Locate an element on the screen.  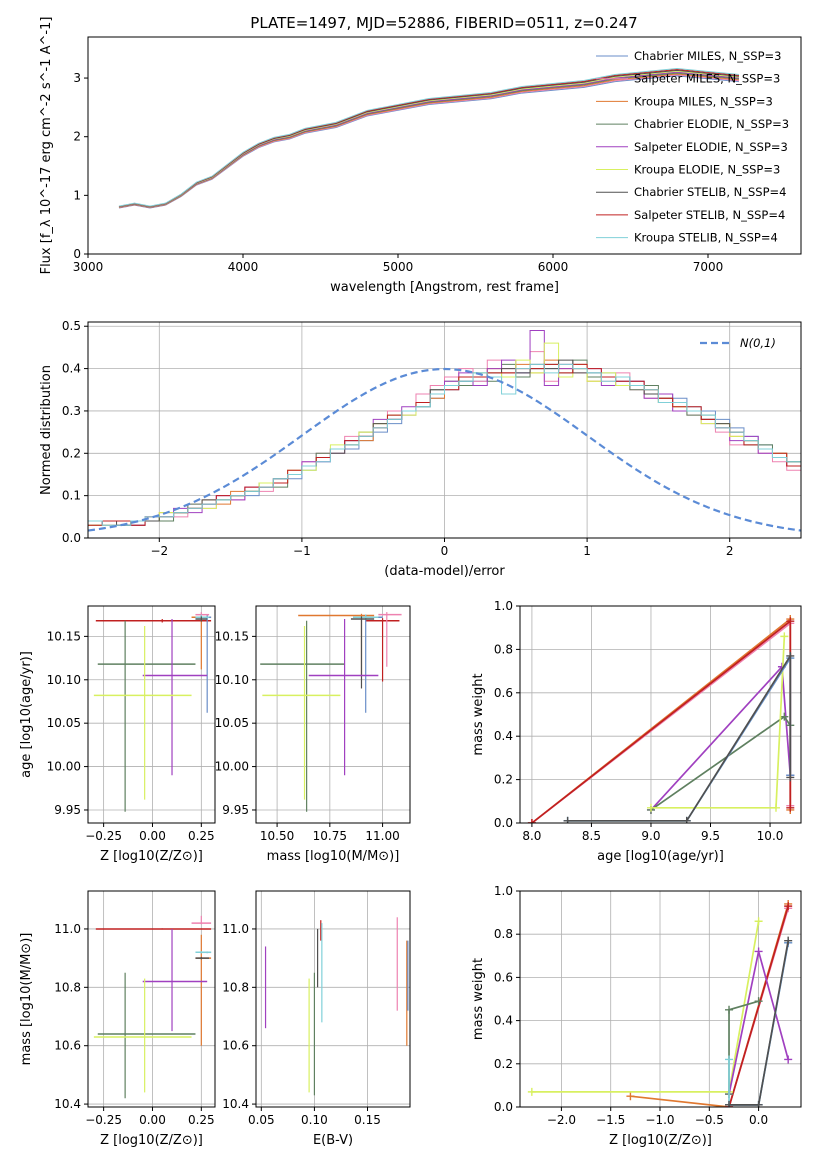
x-tick-label: 0 is located at coordinates (445, 551).